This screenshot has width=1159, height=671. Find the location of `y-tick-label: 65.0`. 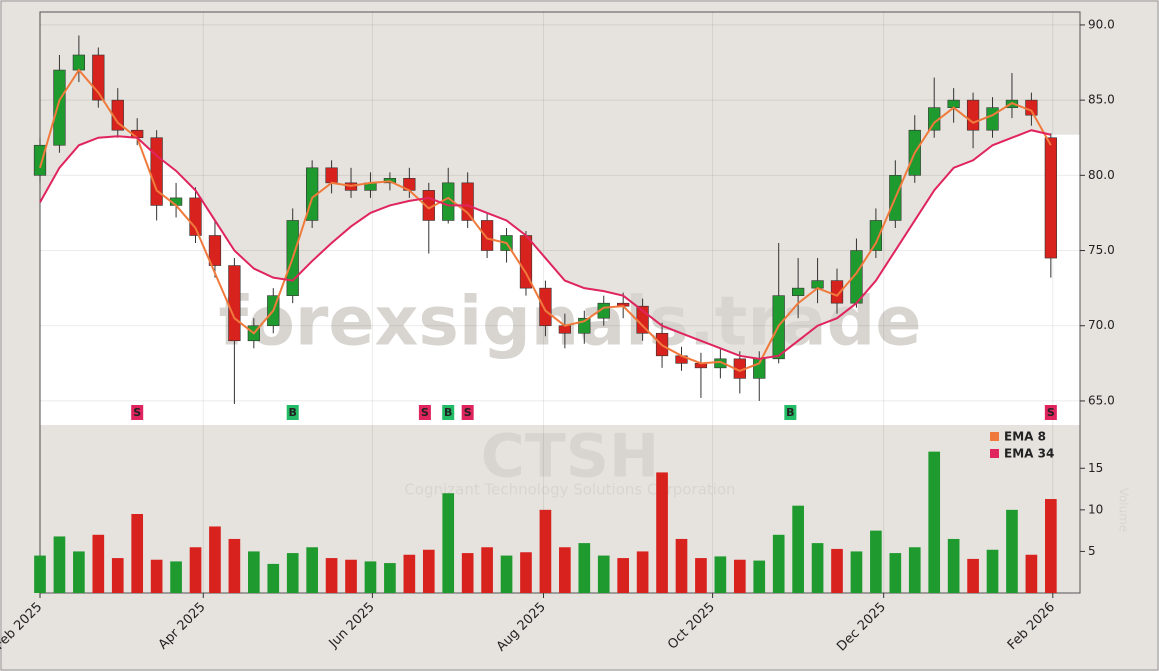

y-tick-label: 65.0 is located at coordinates (1101, 400).